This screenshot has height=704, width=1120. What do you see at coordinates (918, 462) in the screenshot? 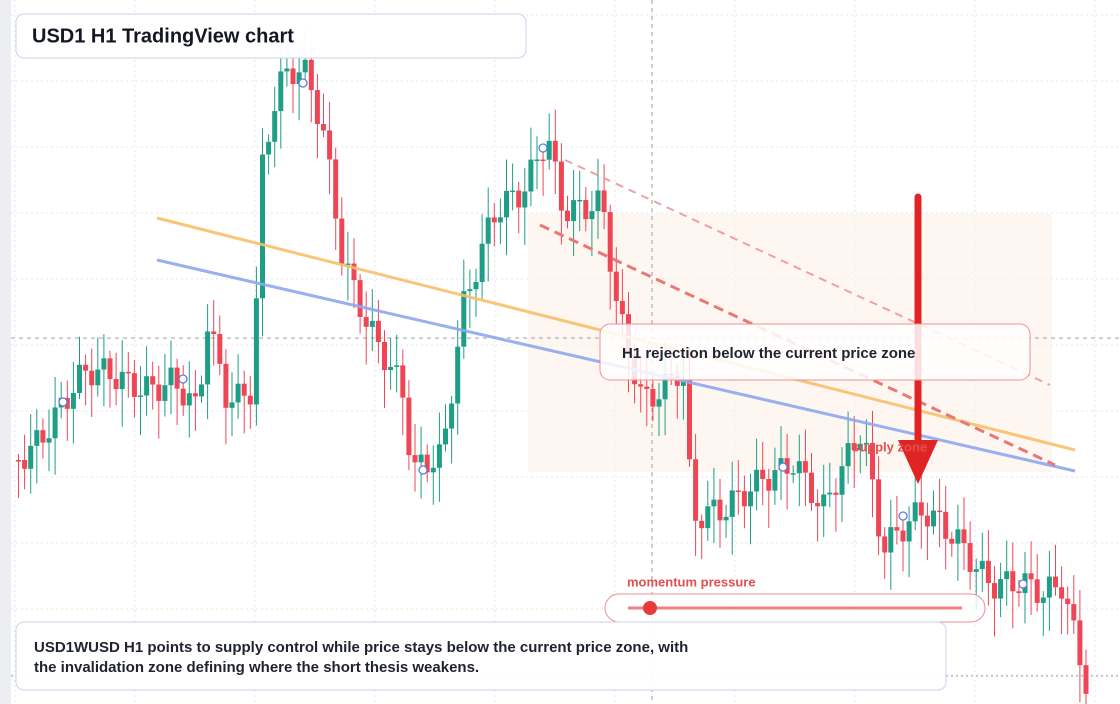
I see `arrow-head` at bounding box center [918, 462].